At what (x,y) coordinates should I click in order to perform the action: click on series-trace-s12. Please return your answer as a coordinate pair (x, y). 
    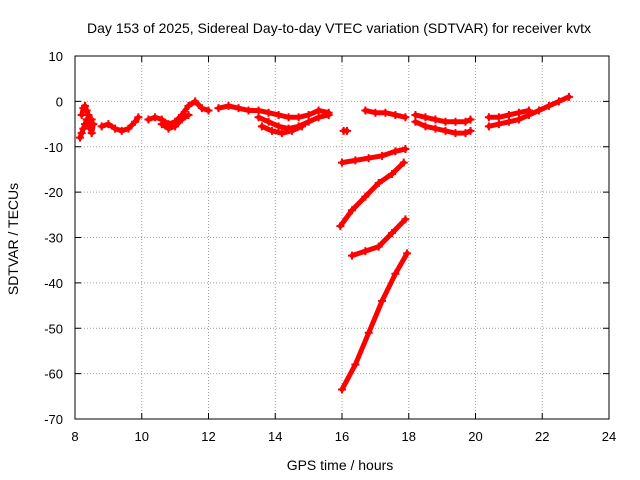
    Looking at the image, I should click on (372, 194).